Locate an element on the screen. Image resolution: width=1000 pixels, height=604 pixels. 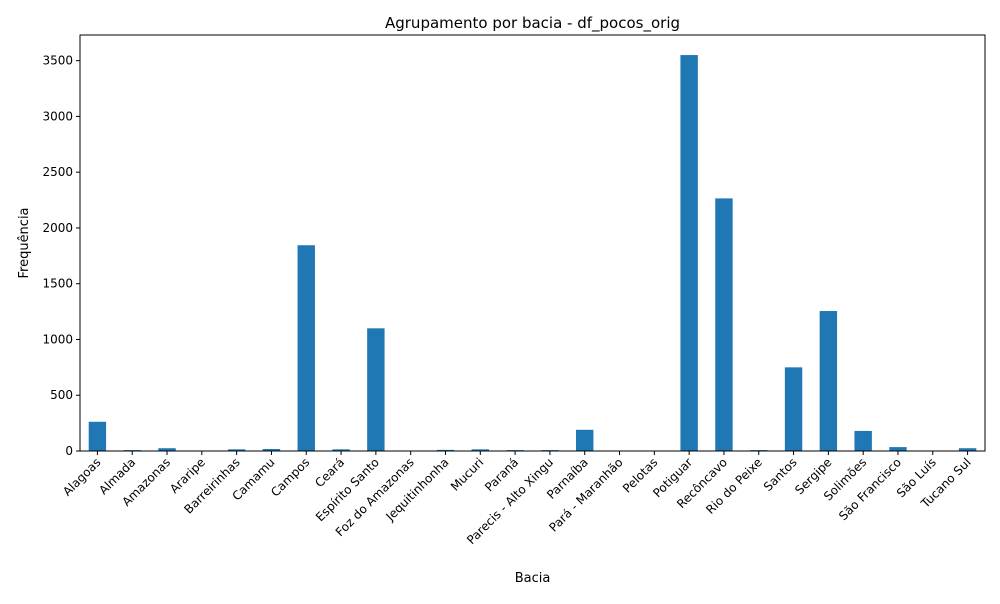
x-tick-label: Campos is located at coordinates (290, 477).